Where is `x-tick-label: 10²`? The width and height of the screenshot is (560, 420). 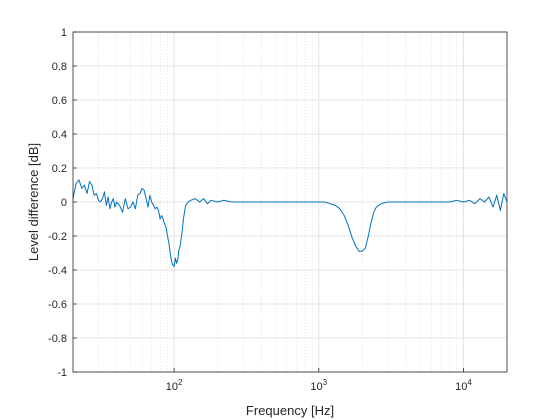 x-tick-label: 10² is located at coordinates (174, 385).